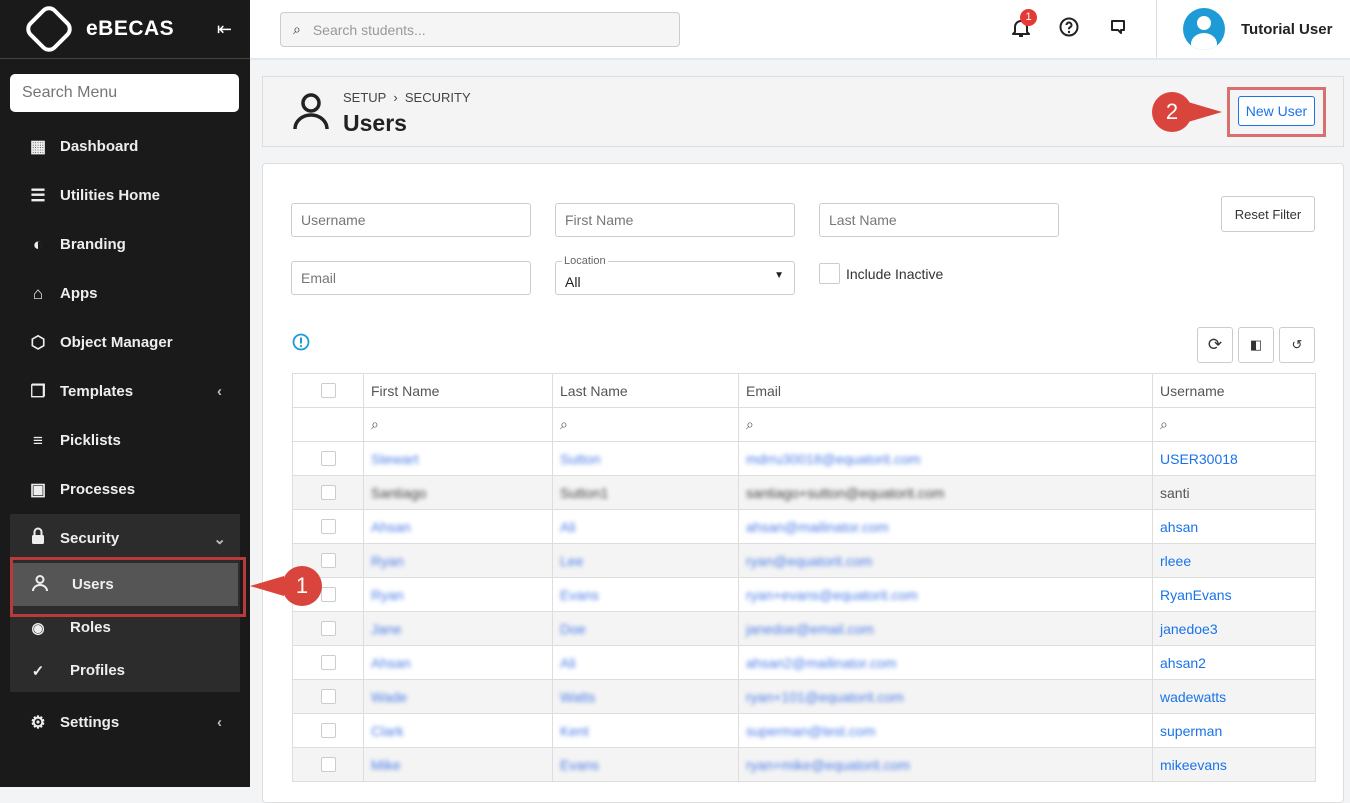 This screenshot has width=1350, height=803. Describe the element at coordinates (125, 146) in the screenshot. I see `sidebar-item-dashboard: ▦ Dashboard` at that location.